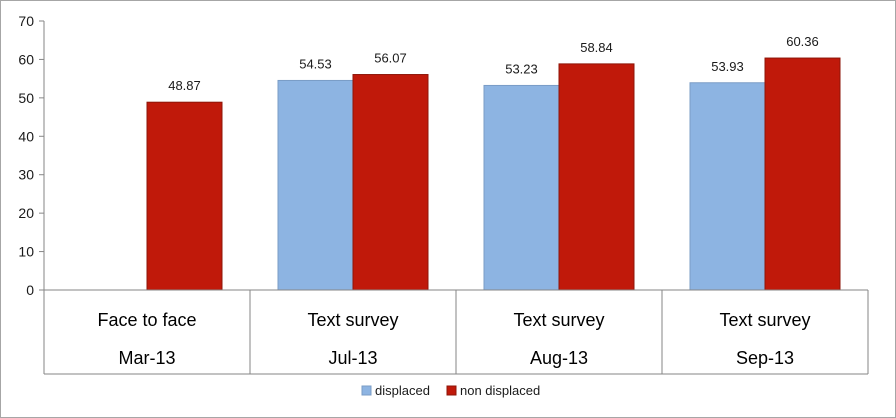 The image size is (896, 418). Describe the element at coordinates (500, 390) in the screenshot. I see `legend-label: non displaced` at that location.